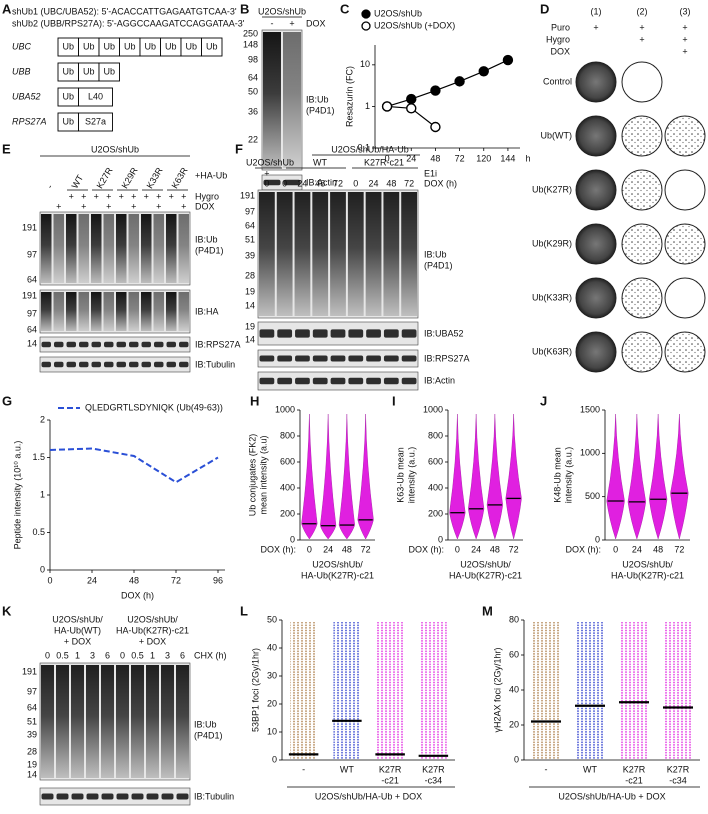 The height and width of the screenshot is (814, 708). What do you see at coordinates (390, 780) in the screenshot?
I see `x-tick-label: -c21` at bounding box center [390, 780].